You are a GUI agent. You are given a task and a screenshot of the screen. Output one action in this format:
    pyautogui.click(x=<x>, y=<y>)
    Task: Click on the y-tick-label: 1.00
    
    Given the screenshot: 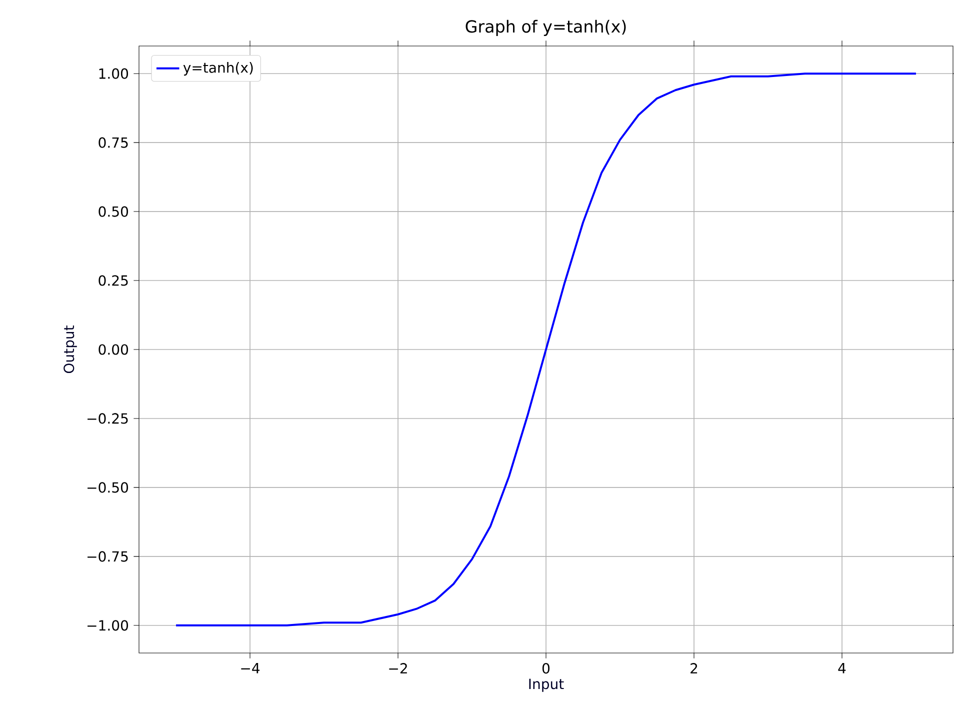 What is the action you would take?
    pyautogui.click(x=113, y=73)
    